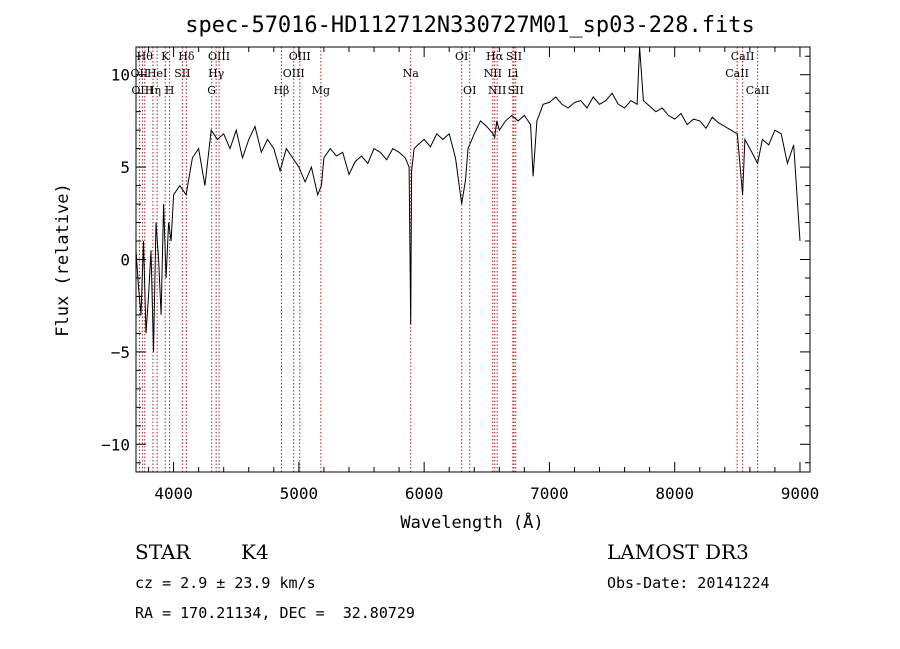 This screenshot has height=649, width=900. Describe the element at coordinates (142, 90) in the screenshot. I see `spectral-line-label-1: OIII` at that location.